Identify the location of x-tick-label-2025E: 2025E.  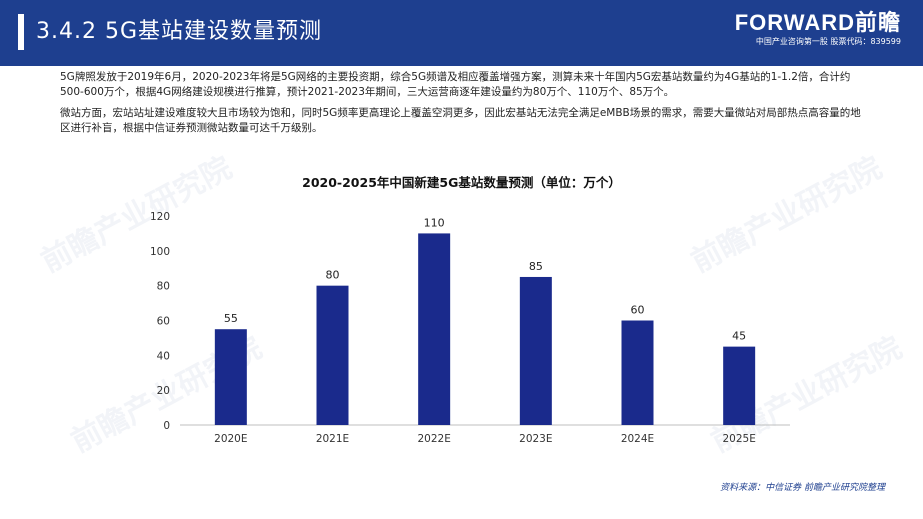
(738, 439).